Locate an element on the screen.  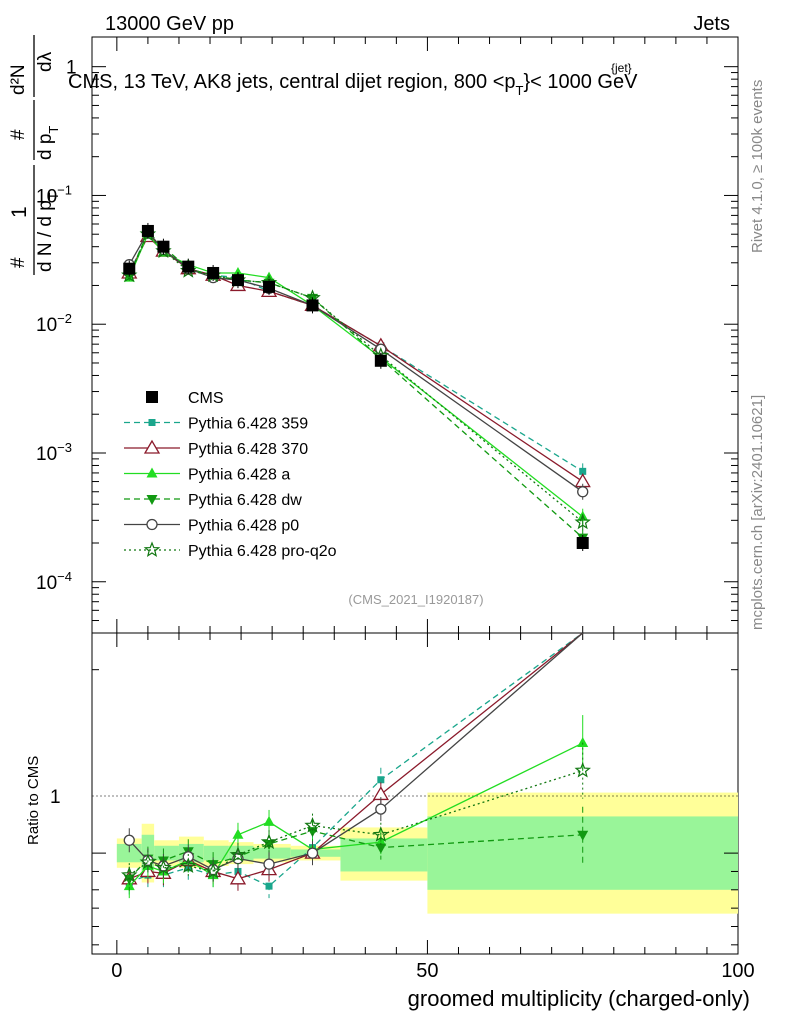
legend-label-pythia-6-428-370: Pythia 6.428 370 is located at coordinates (248, 449).